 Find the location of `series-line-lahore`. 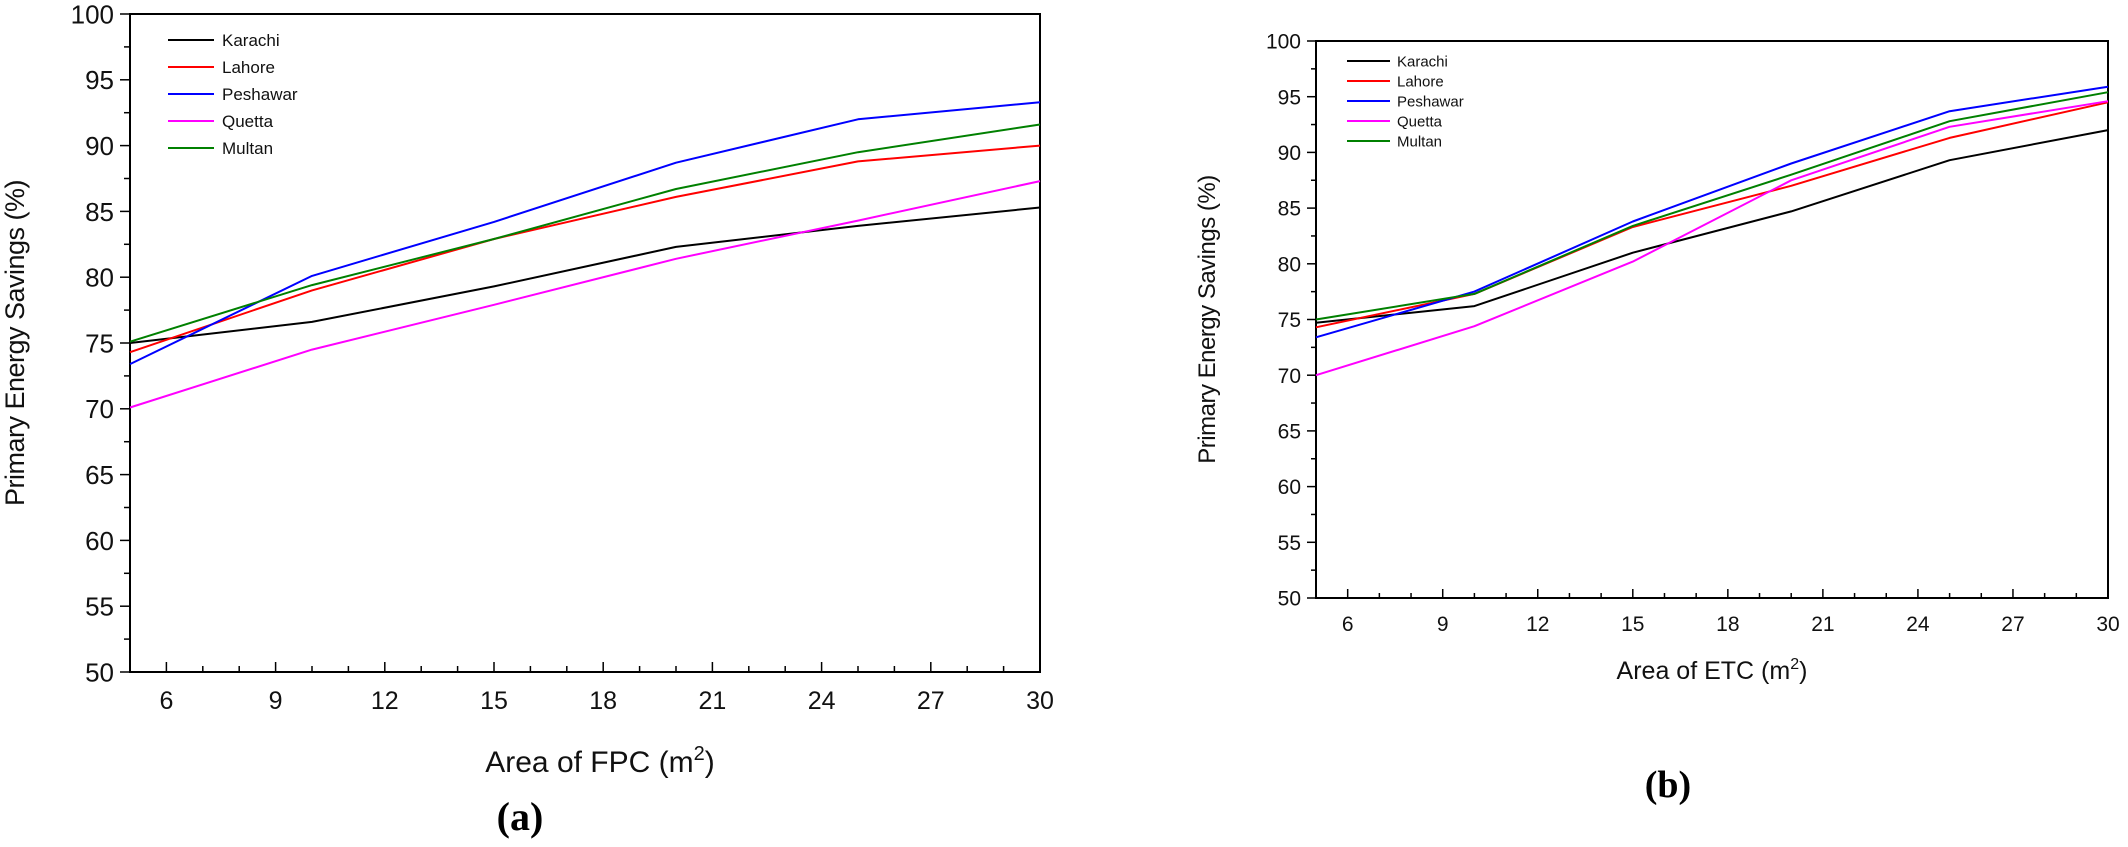

series-line-lahore is located at coordinates (585, 249).